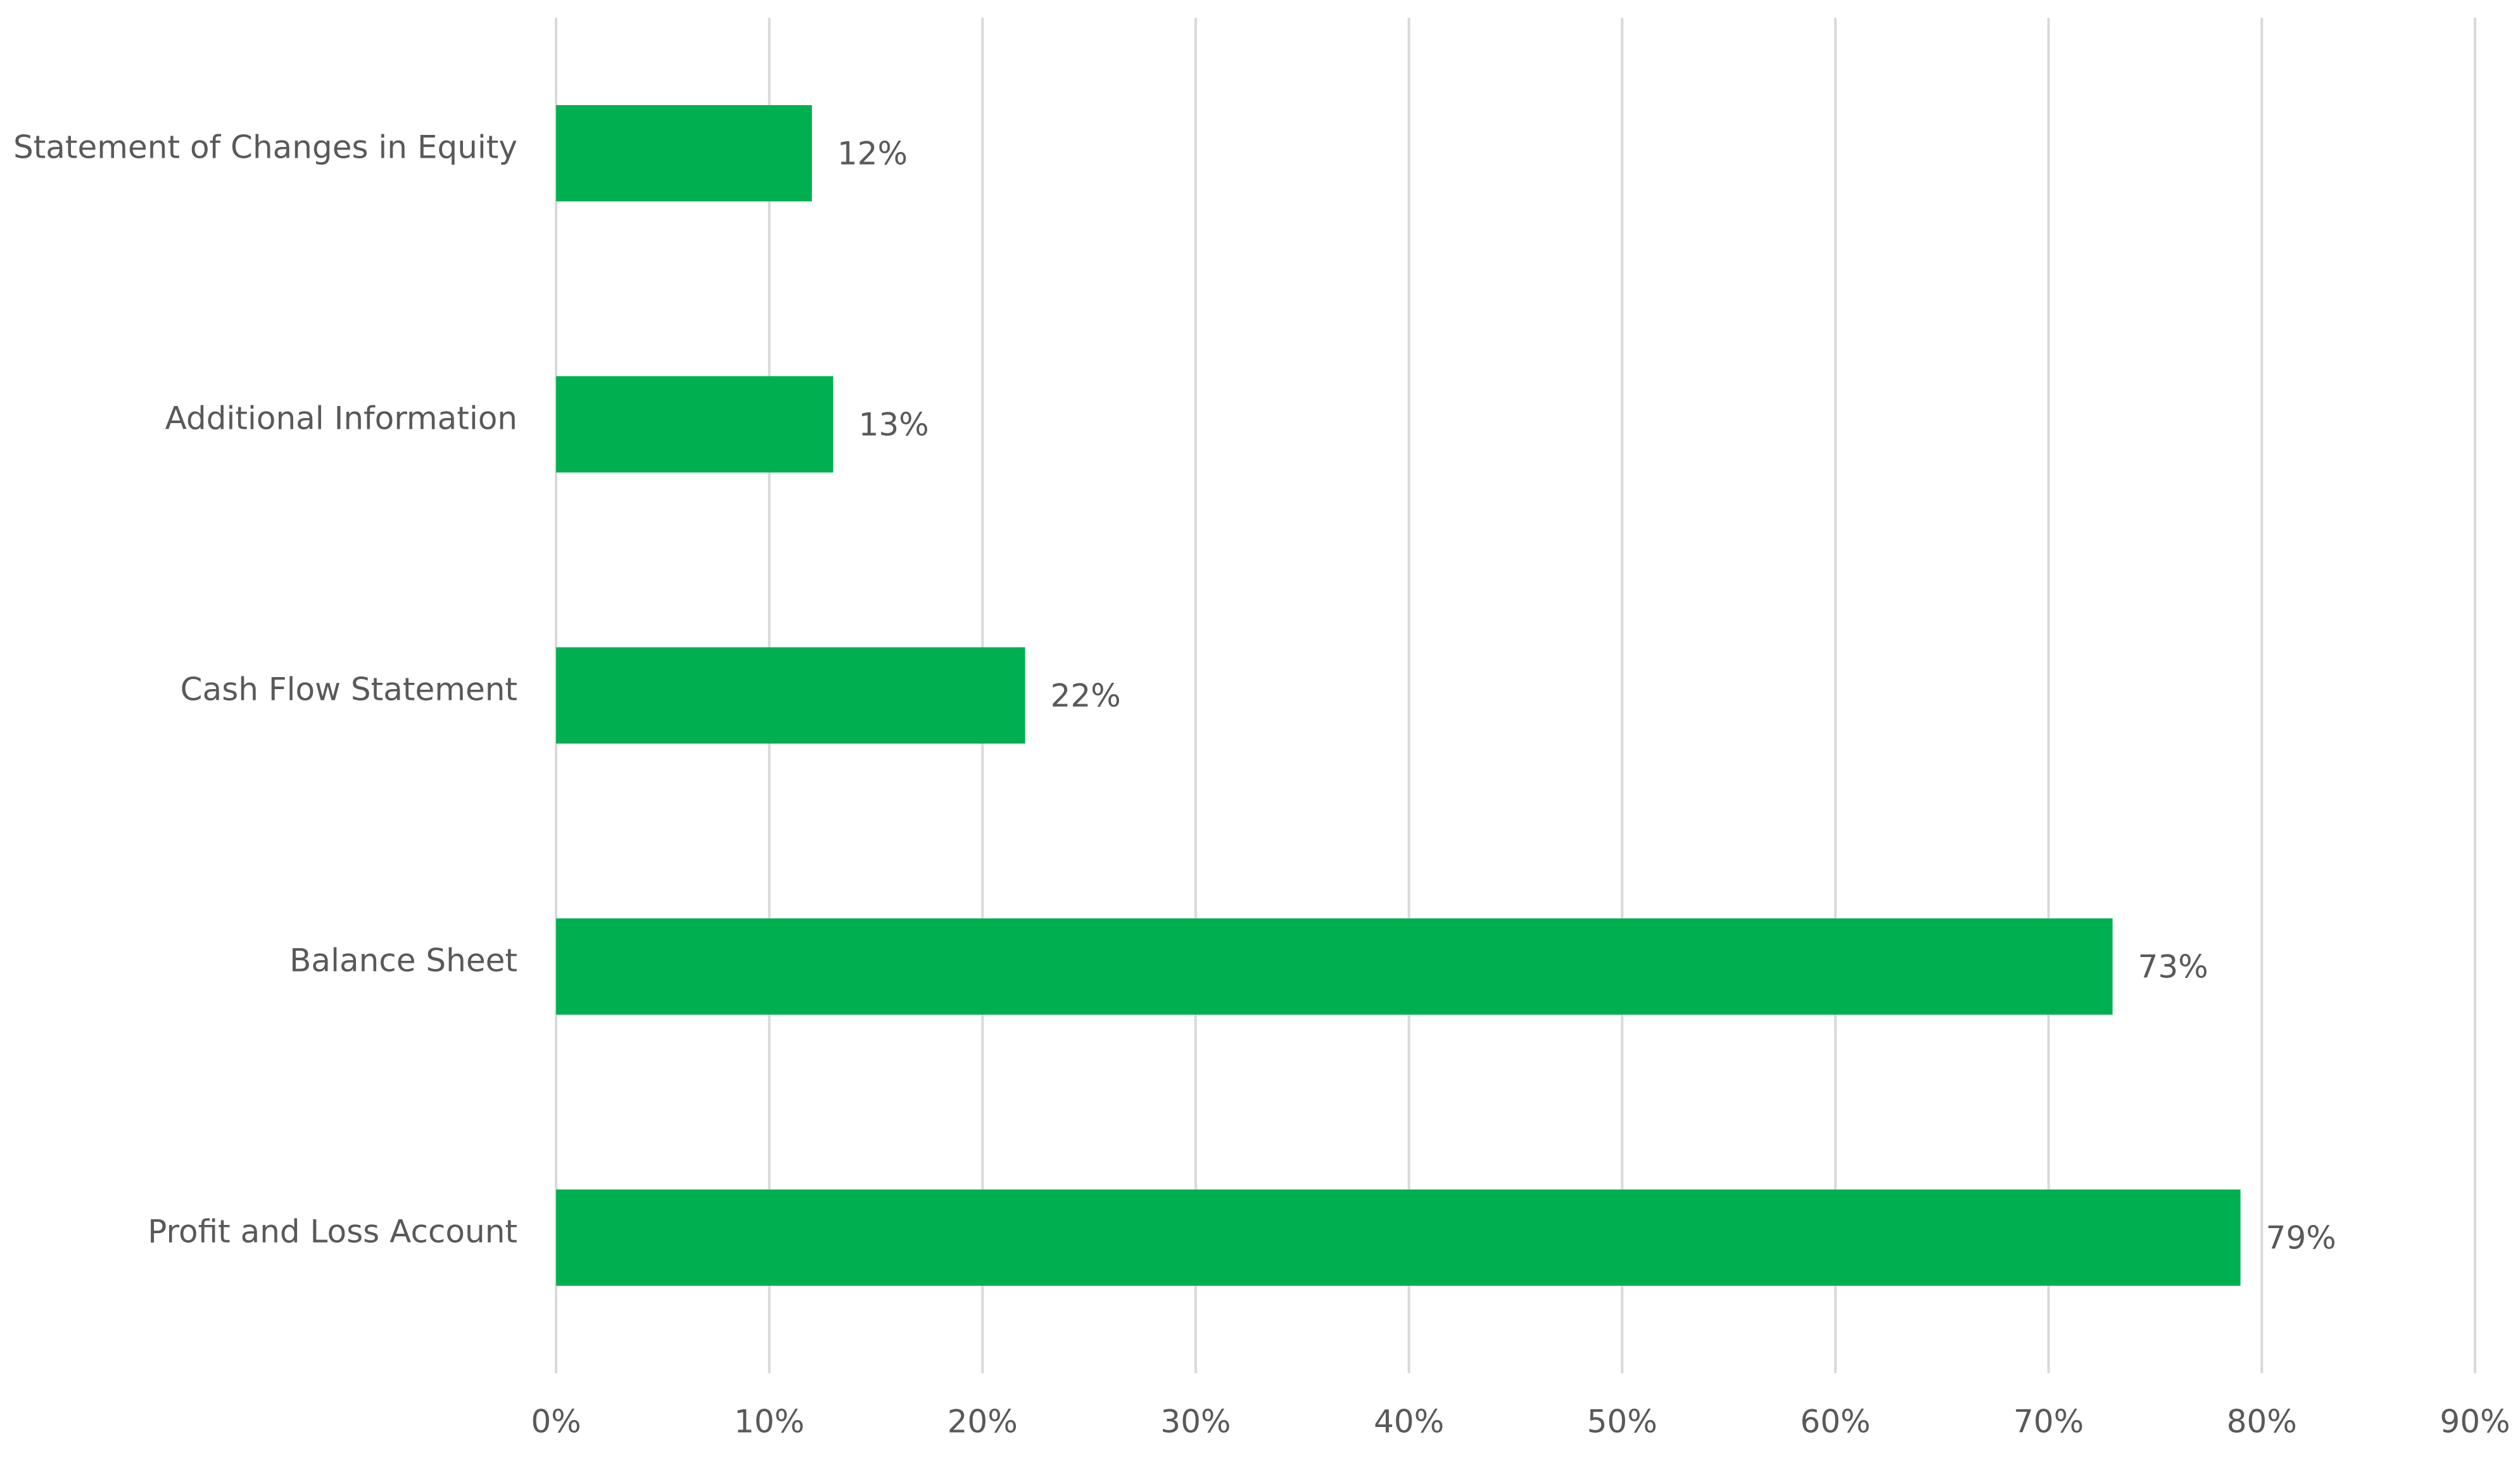 This screenshot has height=1465, width=2520. Describe the element at coordinates (556, 1422) in the screenshot. I see `x-tick-label: 0%` at that location.